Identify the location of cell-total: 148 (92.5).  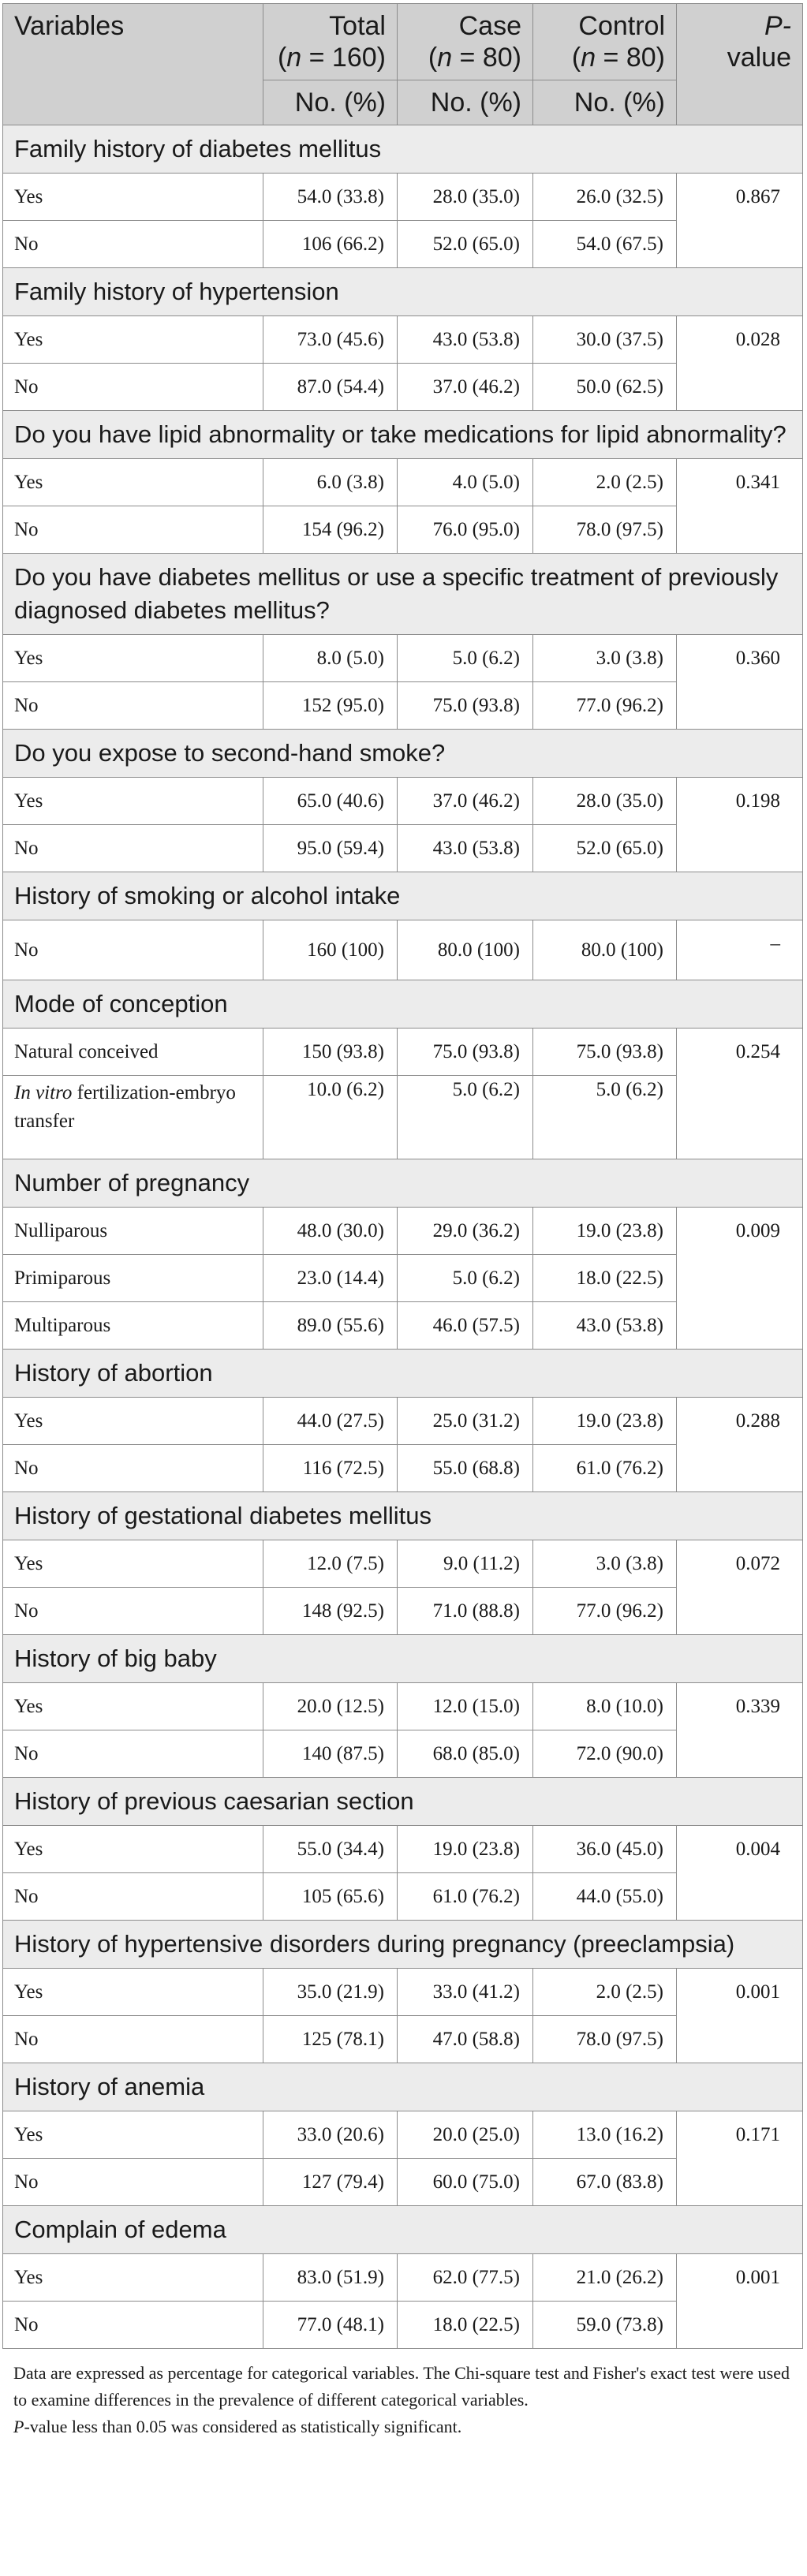
(330, 1611).